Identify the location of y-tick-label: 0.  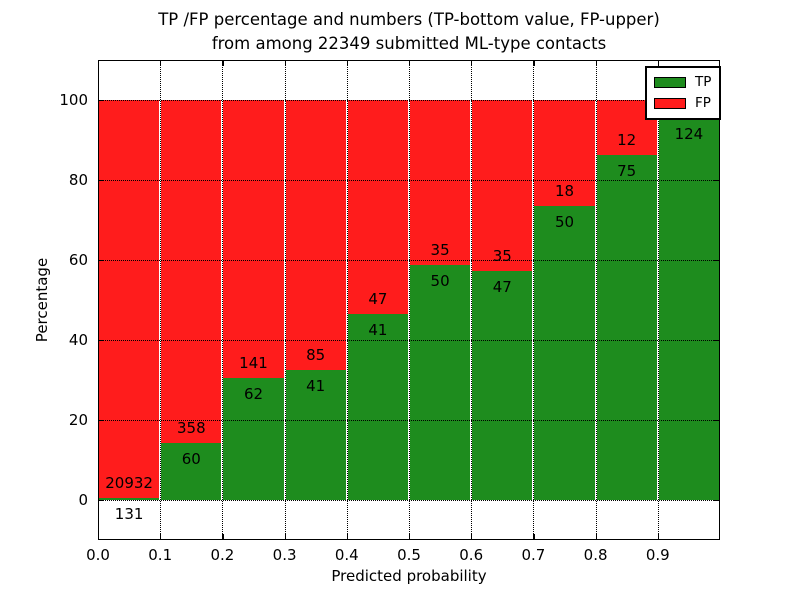
(83, 500).